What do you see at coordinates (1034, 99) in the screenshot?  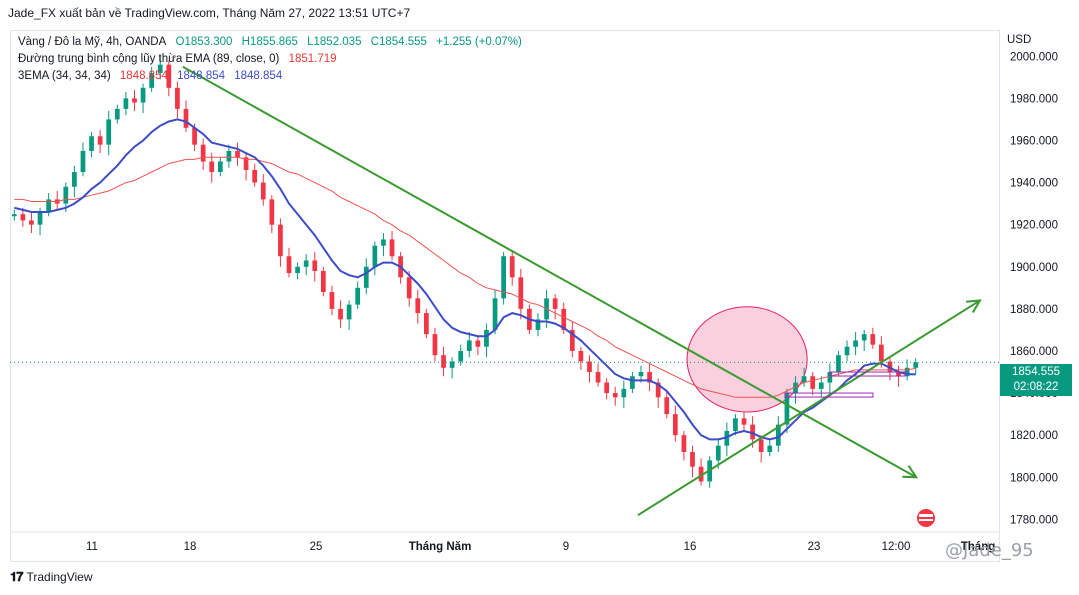 I see `y-tick-label: 1980.000` at bounding box center [1034, 99].